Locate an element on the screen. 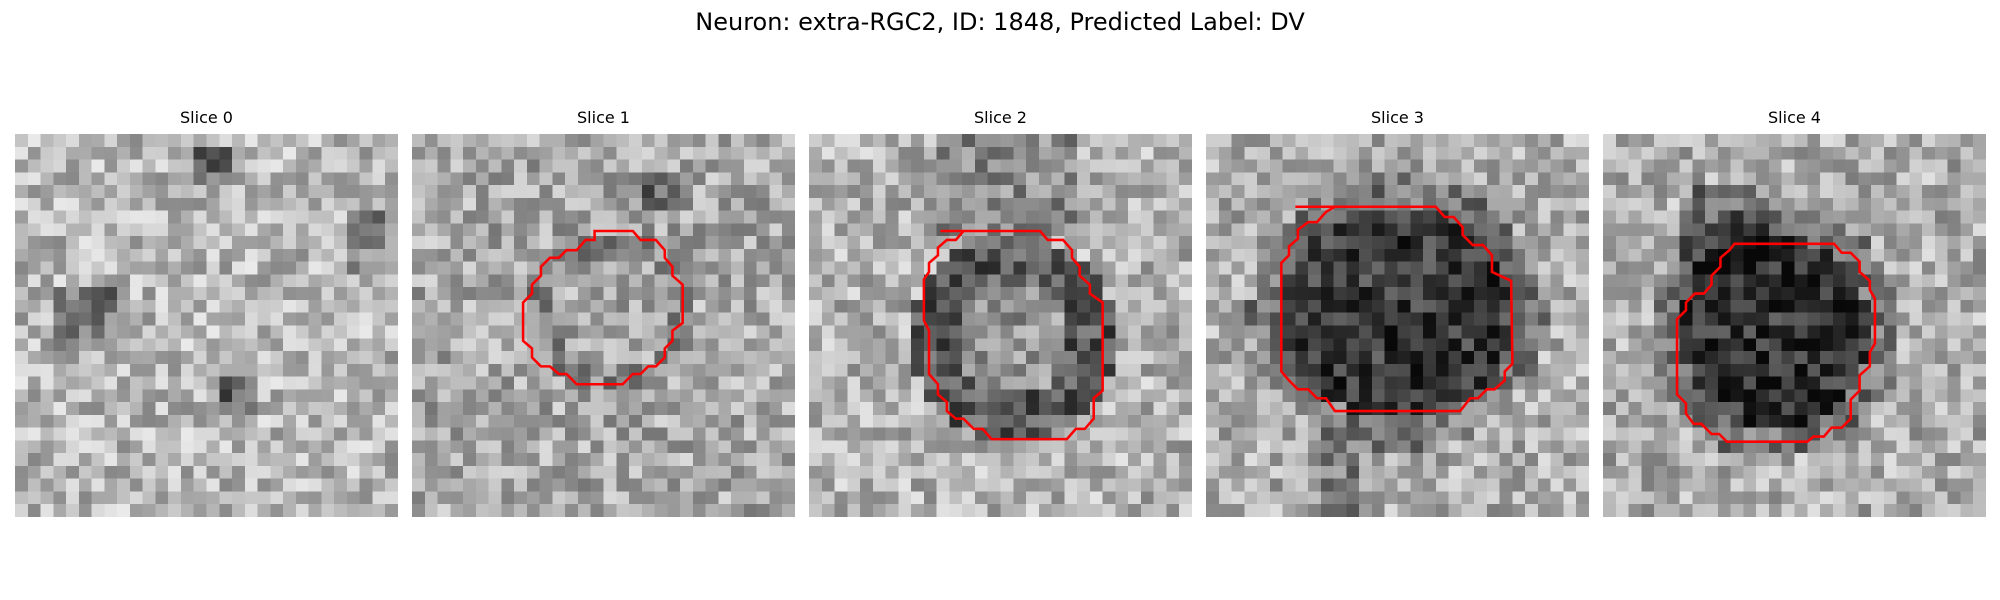 The height and width of the screenshot is (600, 2000). slice-title-1: Slice 1 is located at coordinates (603, 117).